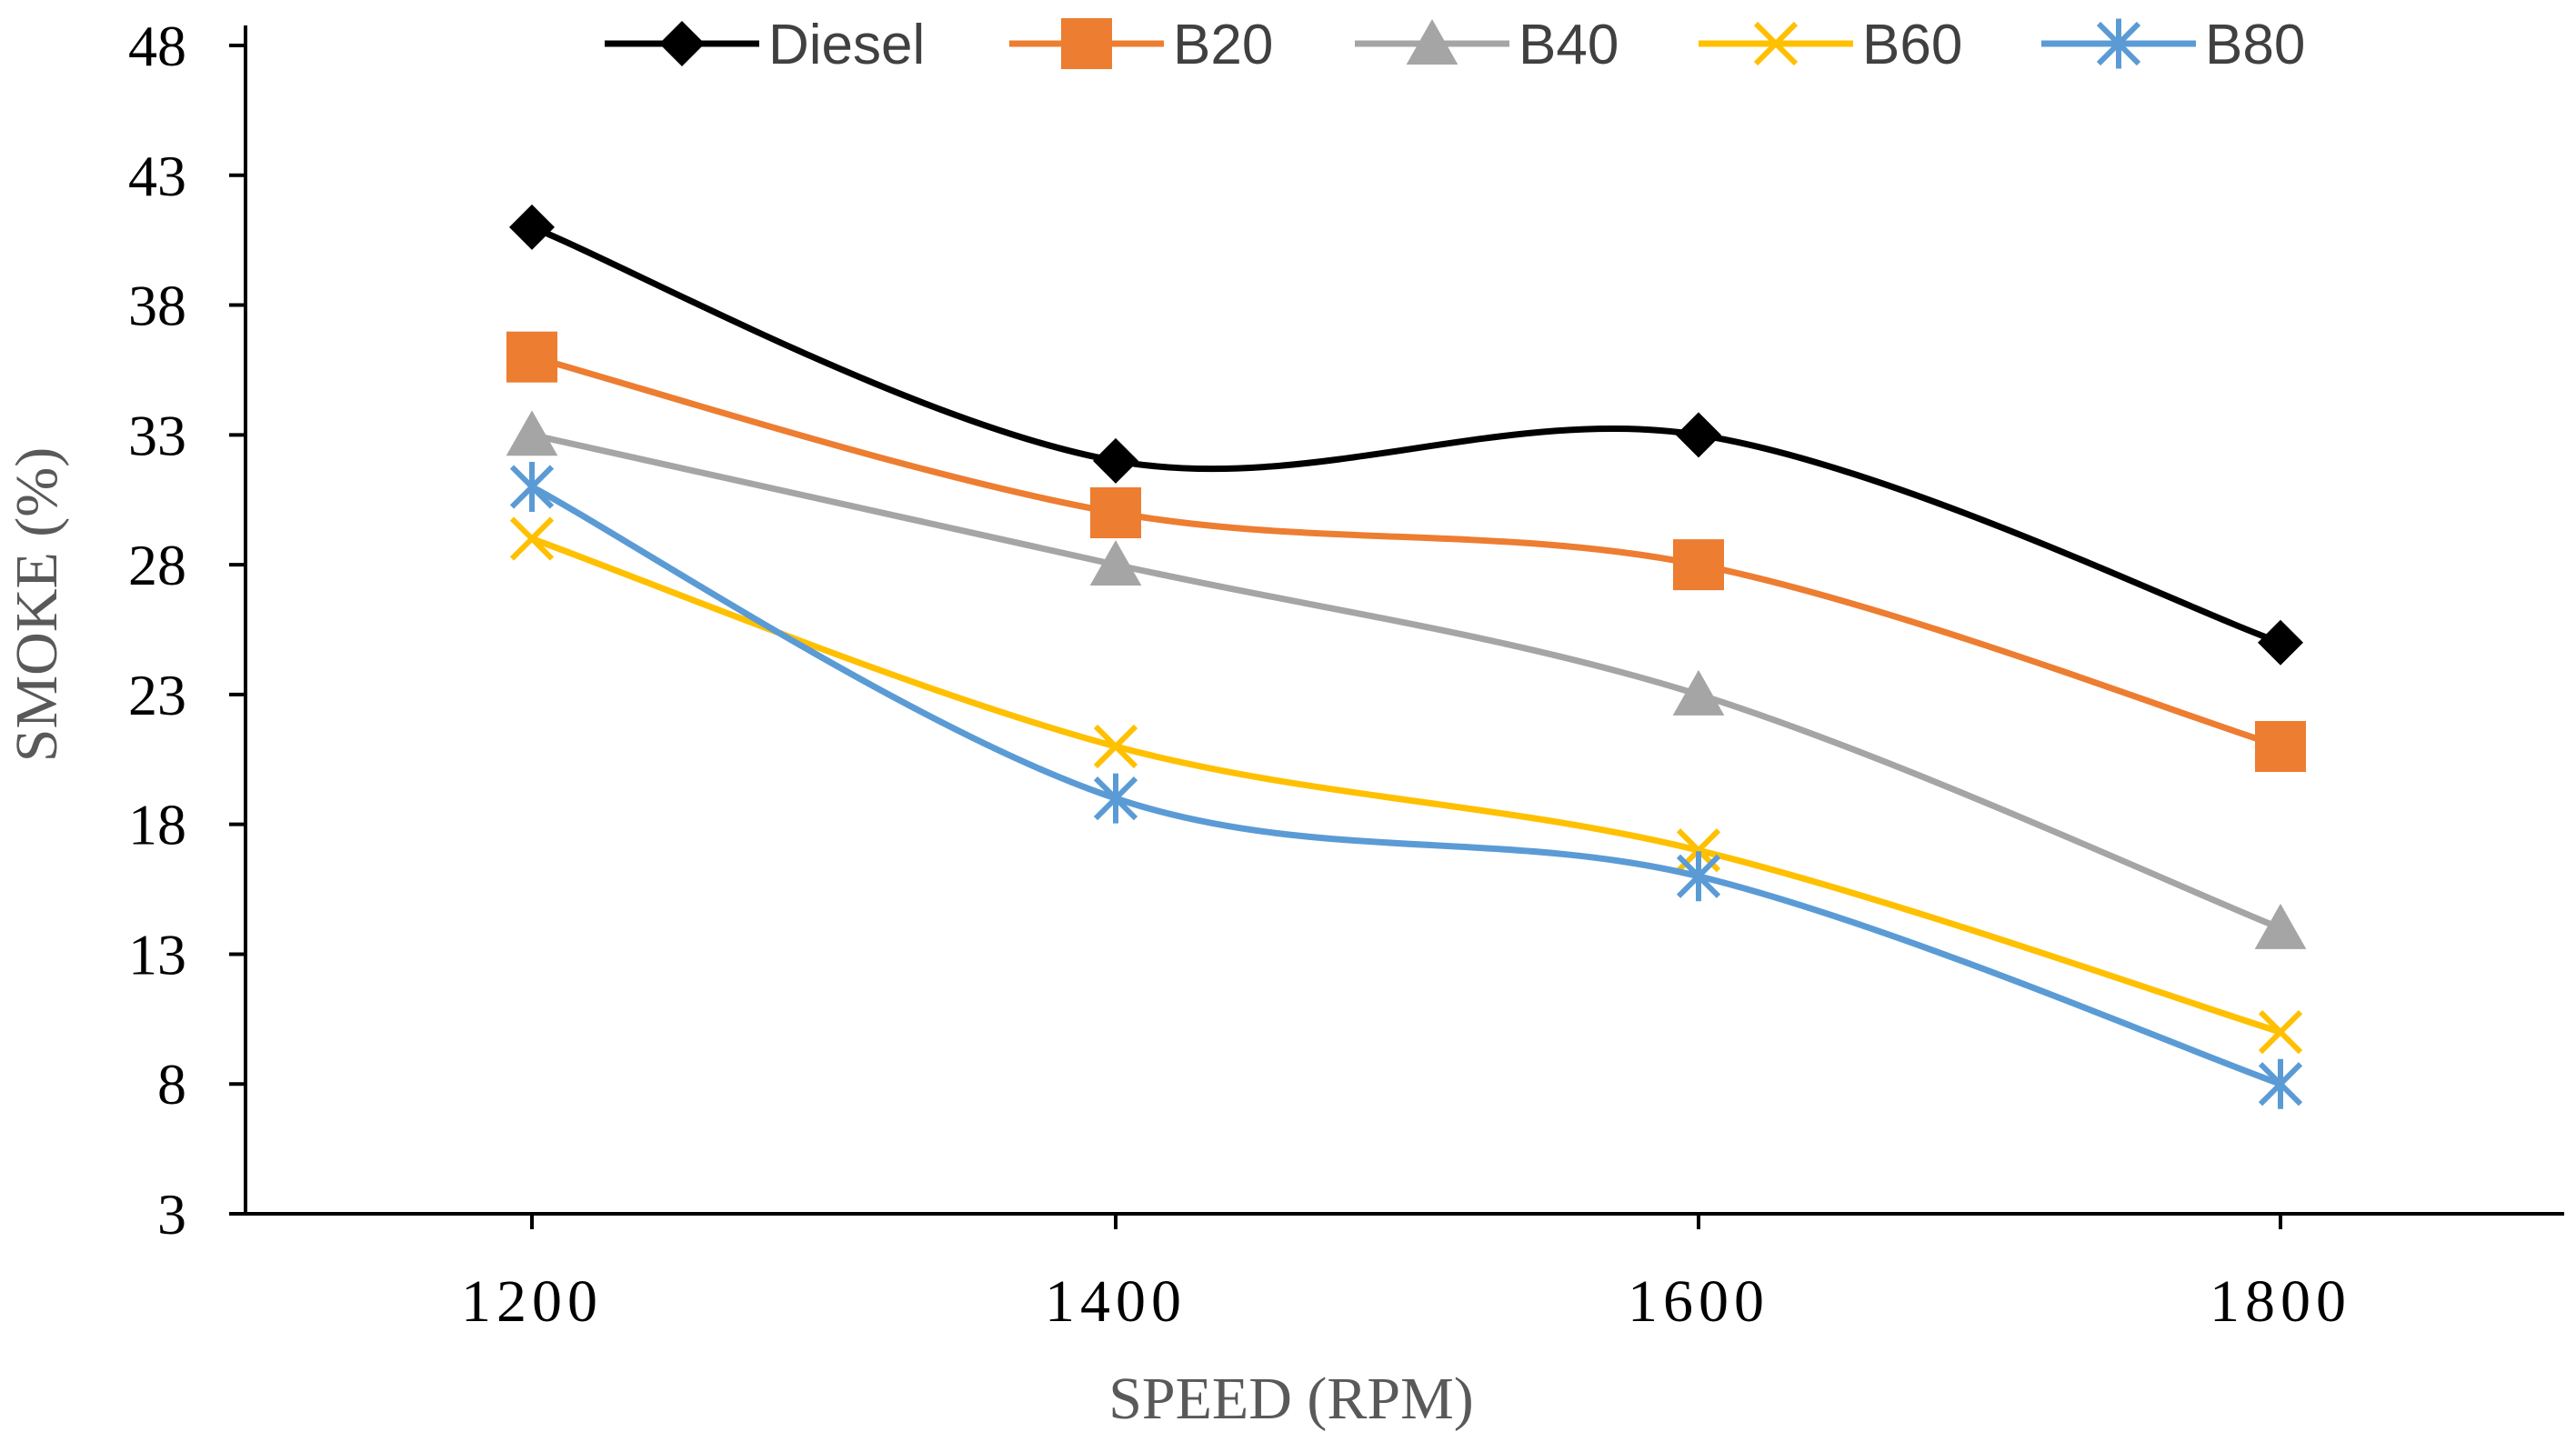  Describe the element at coordinates (157, 825) in the screenshot. I see `y-tick-label: 18` at that location.